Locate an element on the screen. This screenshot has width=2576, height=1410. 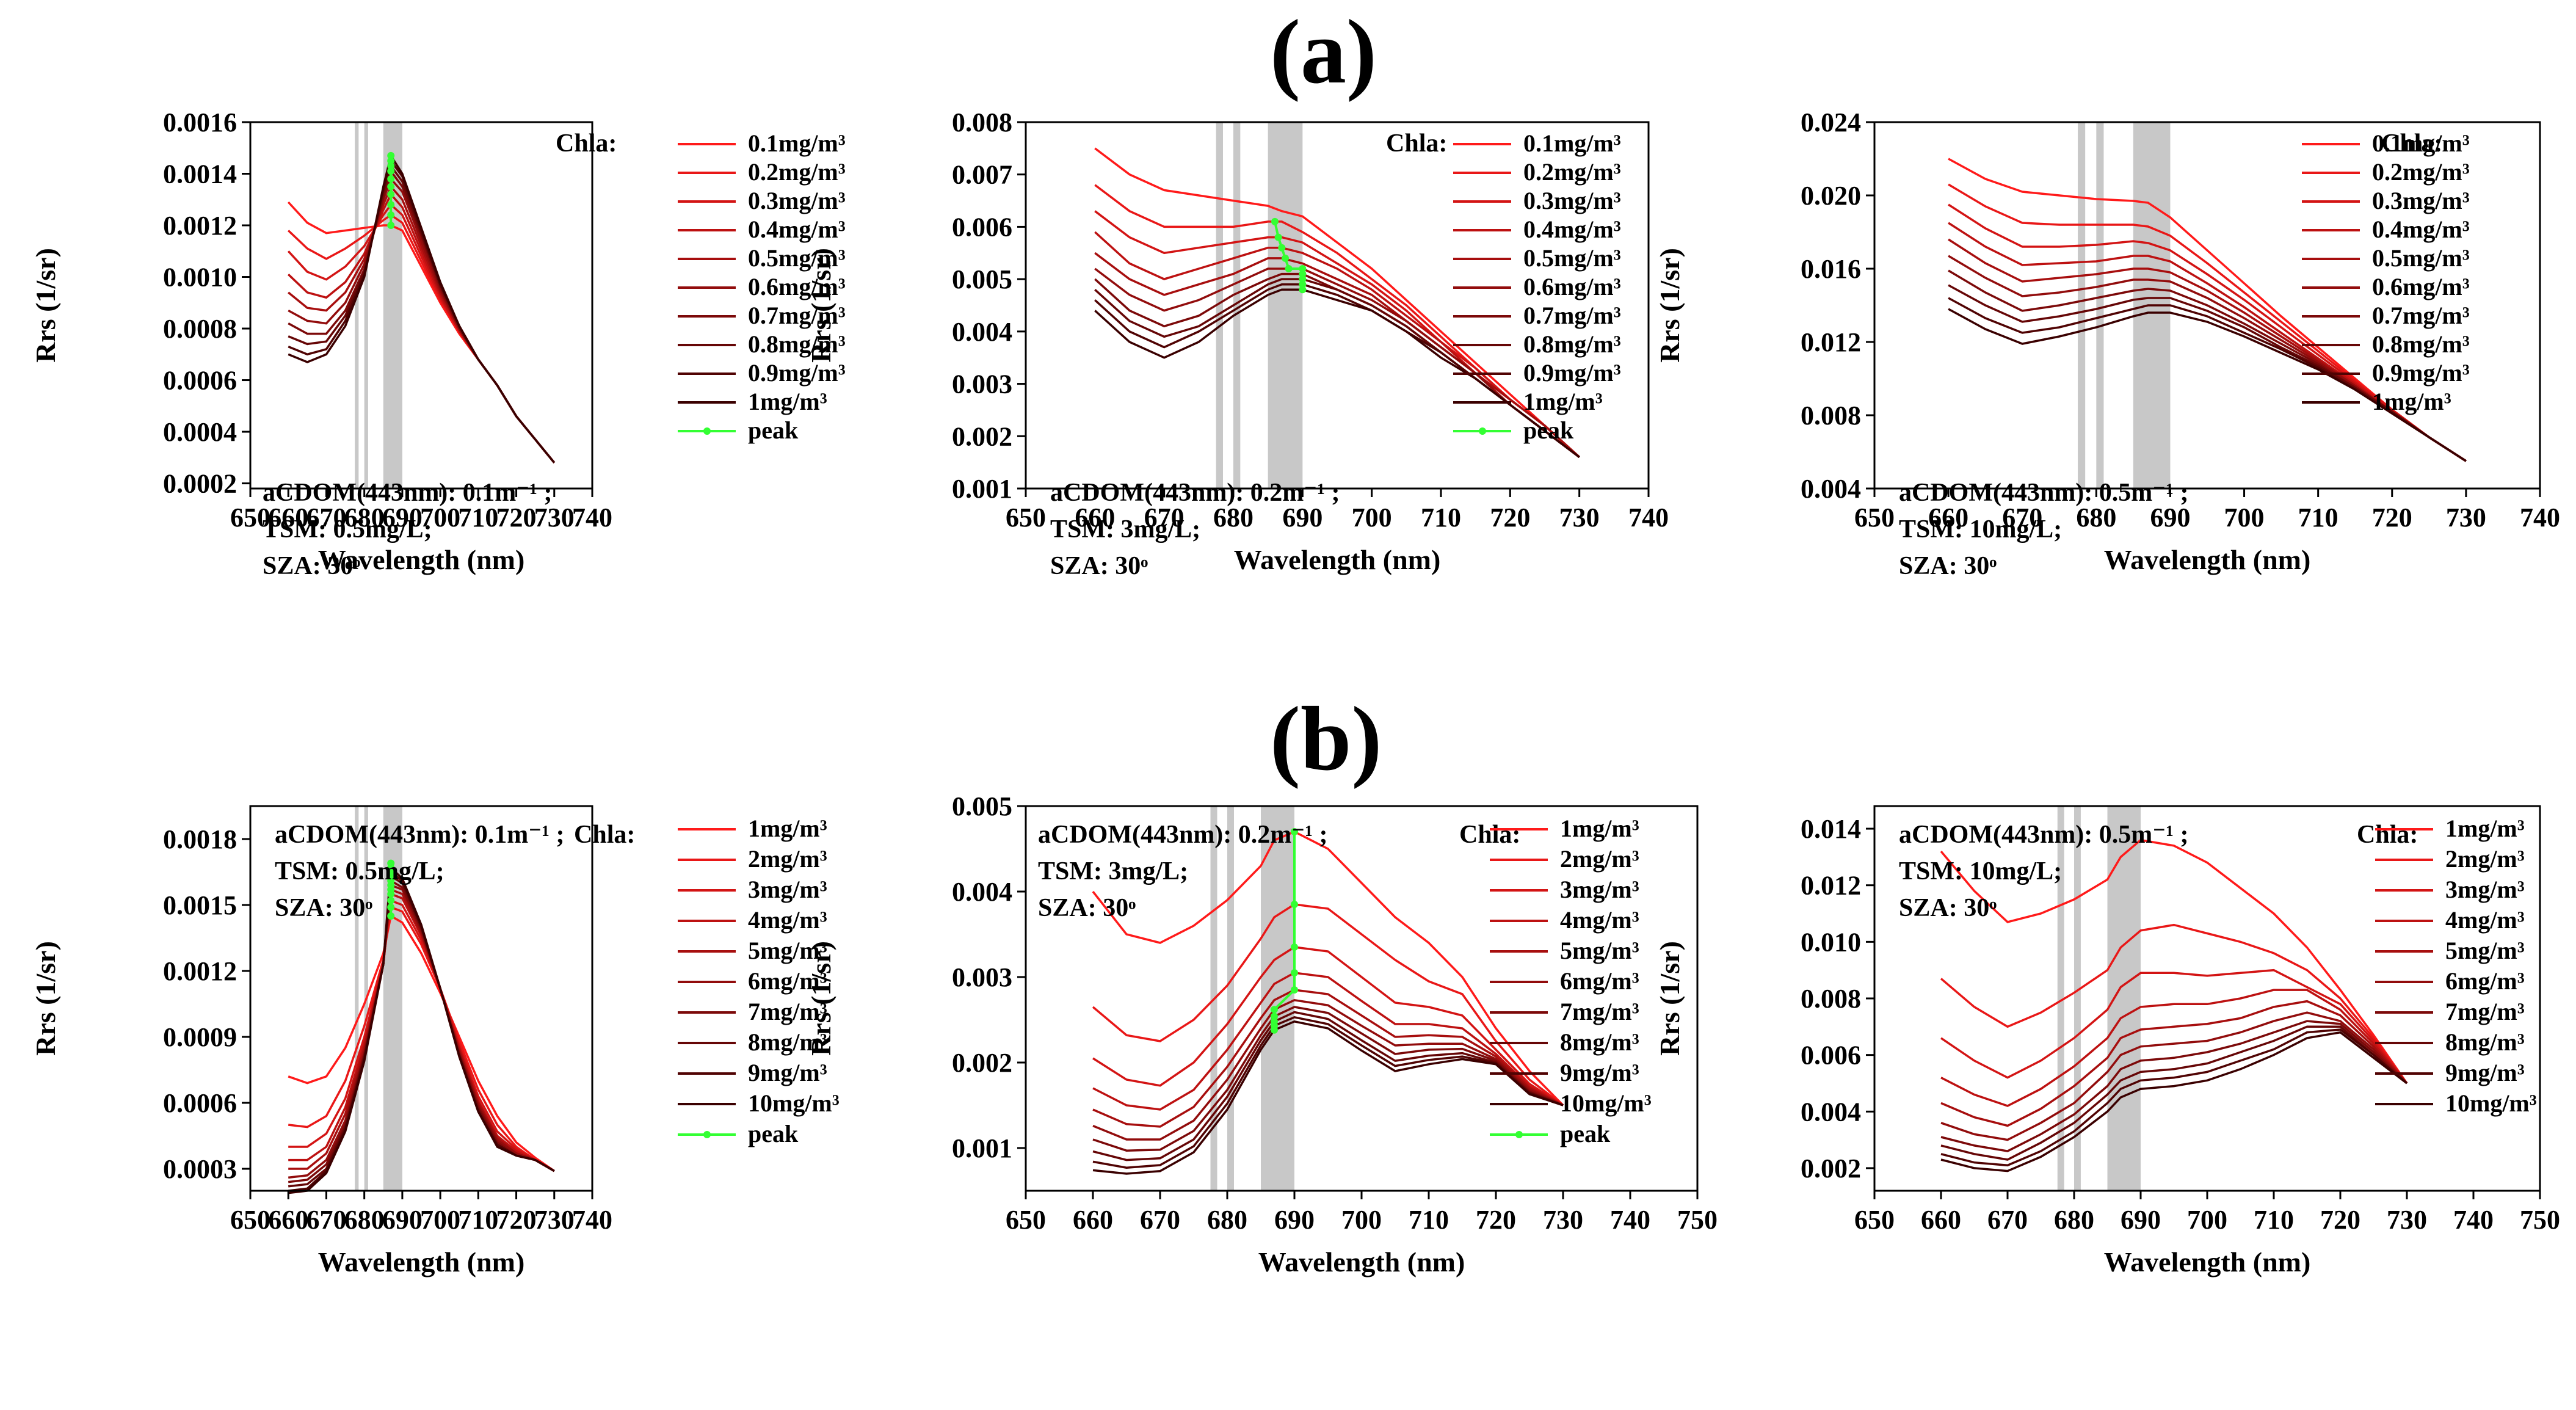
legend-label-a3-6: 0.7mg/m³ is located at coordinates (2421, 315).